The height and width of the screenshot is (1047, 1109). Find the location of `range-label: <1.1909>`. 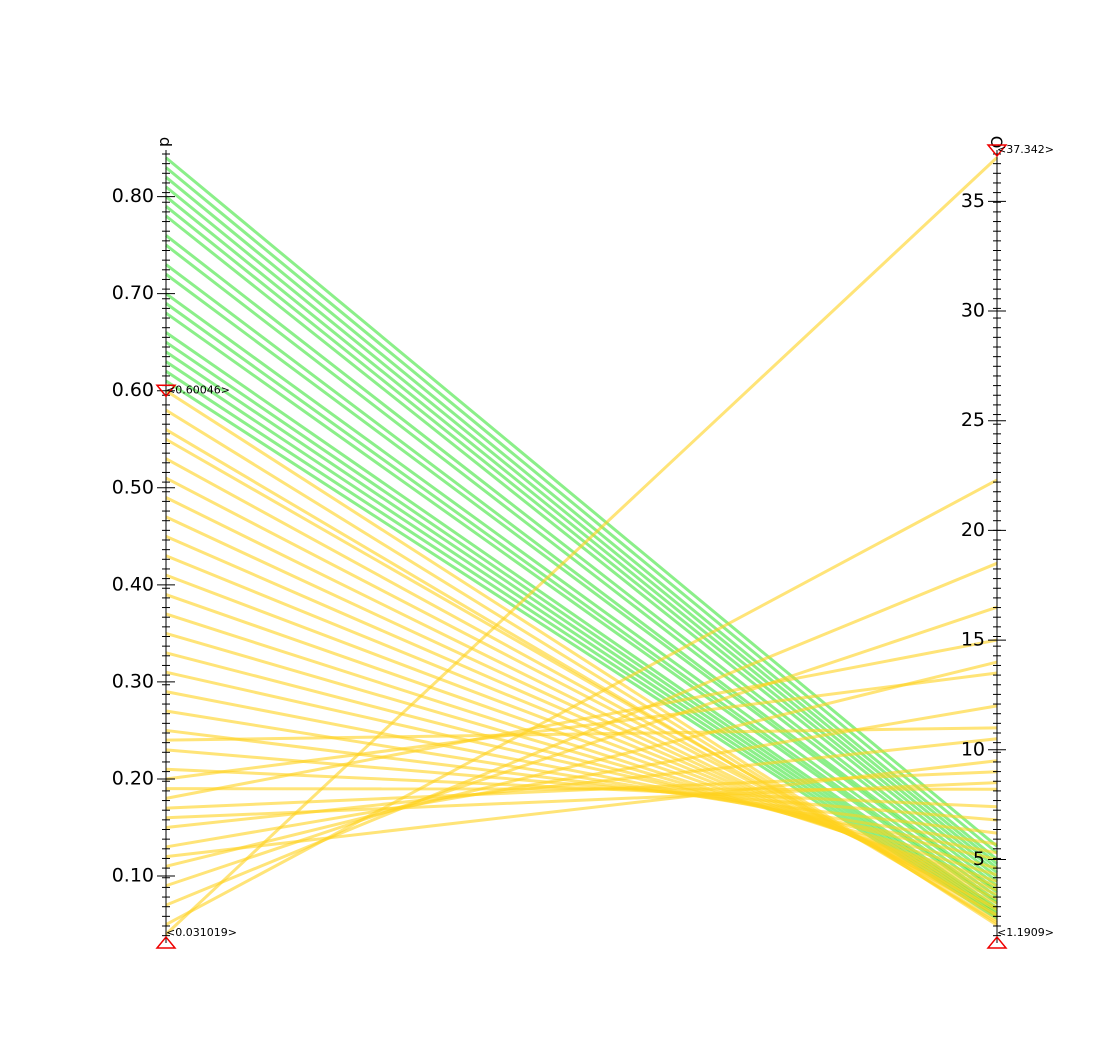

range-label: <1.1909> is located at coordinates (1025, 932).